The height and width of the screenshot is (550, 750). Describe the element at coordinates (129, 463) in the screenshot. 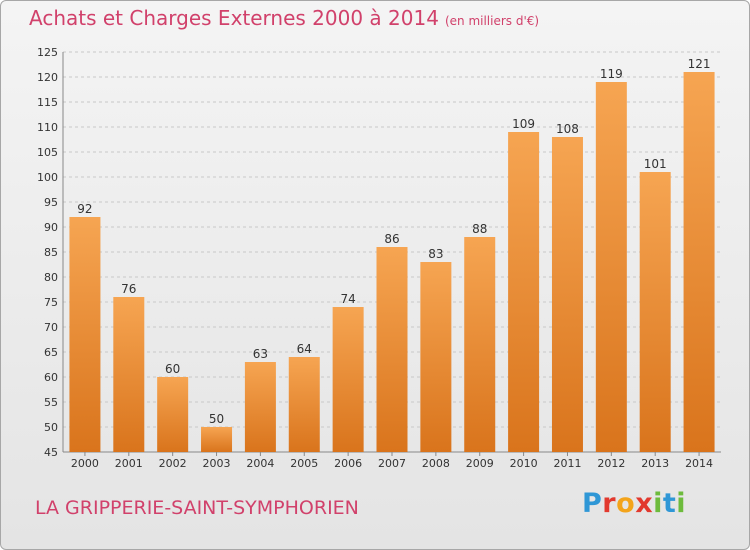

I see `x-tick-label: 2001` at that location.